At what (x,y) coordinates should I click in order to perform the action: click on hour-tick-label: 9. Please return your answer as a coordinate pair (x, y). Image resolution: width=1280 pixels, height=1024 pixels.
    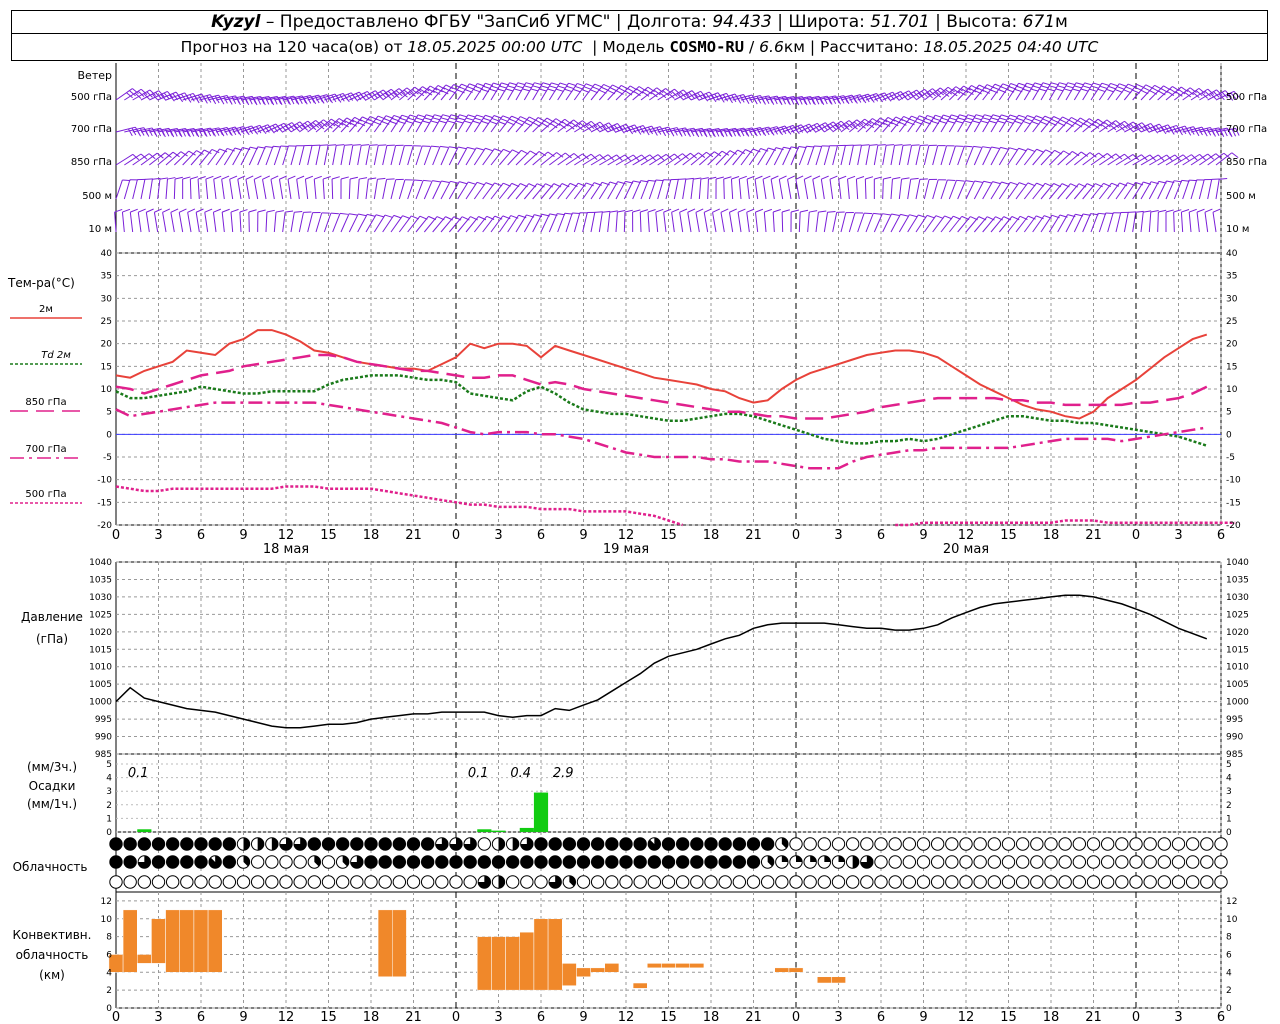
    Looking at the image, I should click on (583, 1017).